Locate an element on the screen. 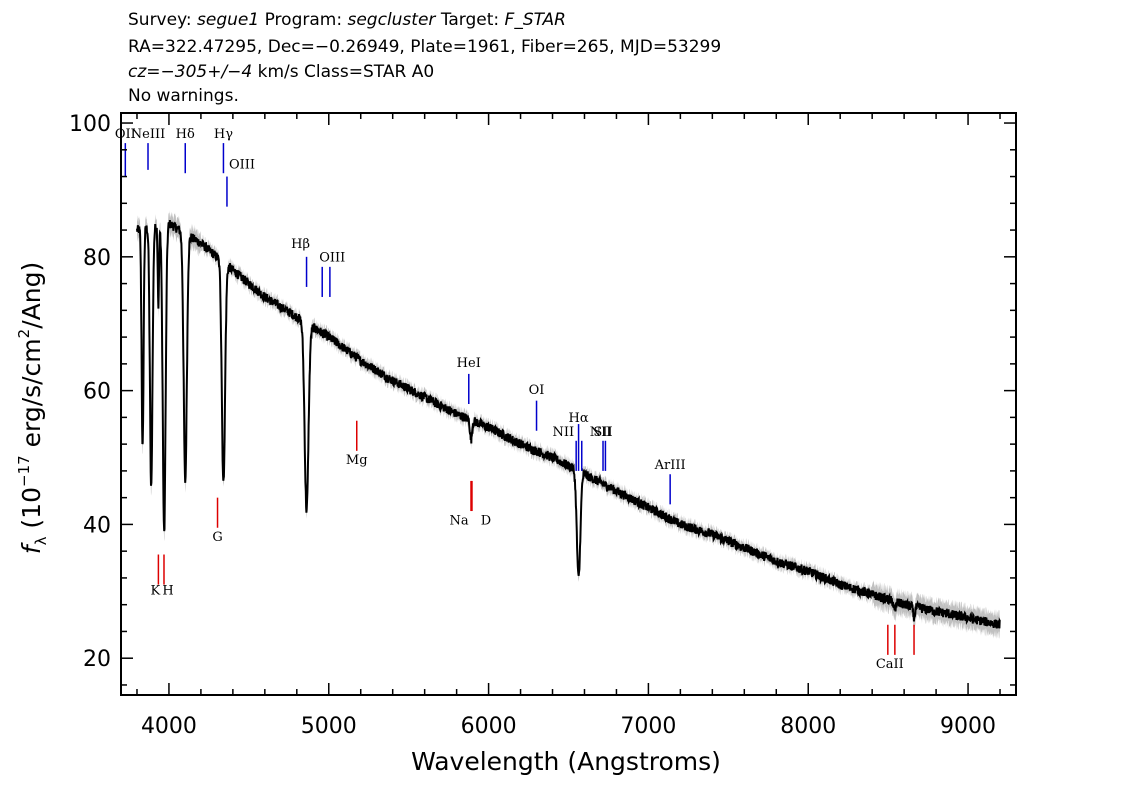 Image resolution: width=1134 pixels, height=810 pixels. absorption-label-mg-3: Mg is located at coordinates (357, 460).